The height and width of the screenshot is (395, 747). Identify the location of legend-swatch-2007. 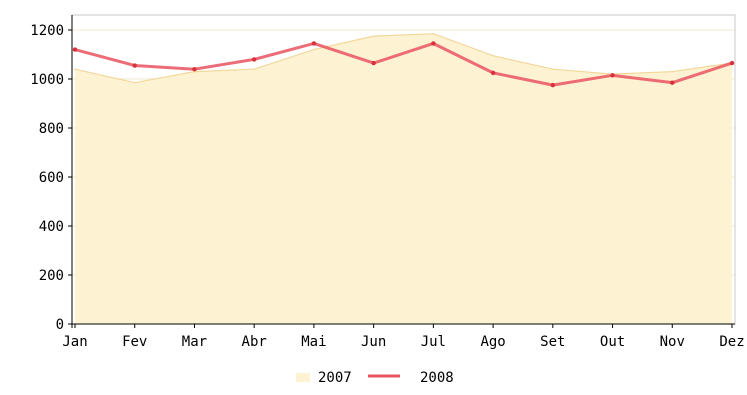
(303, 377).